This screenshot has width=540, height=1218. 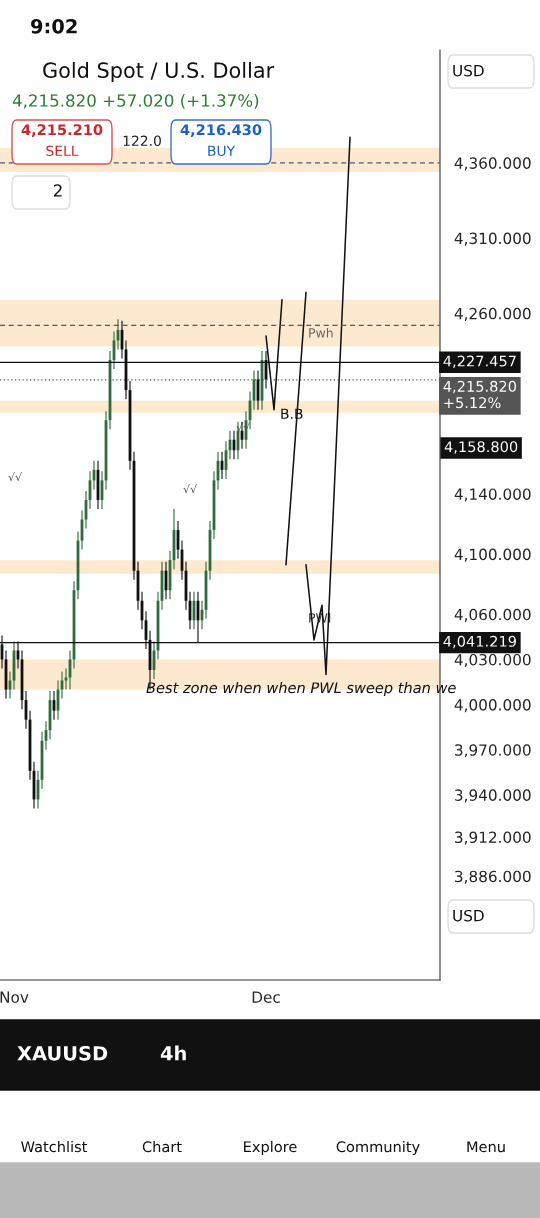 What do you see at coordinates (222, 151) in the screenshot?
I see `annotation: BUY` at bounding box center [222, 151].